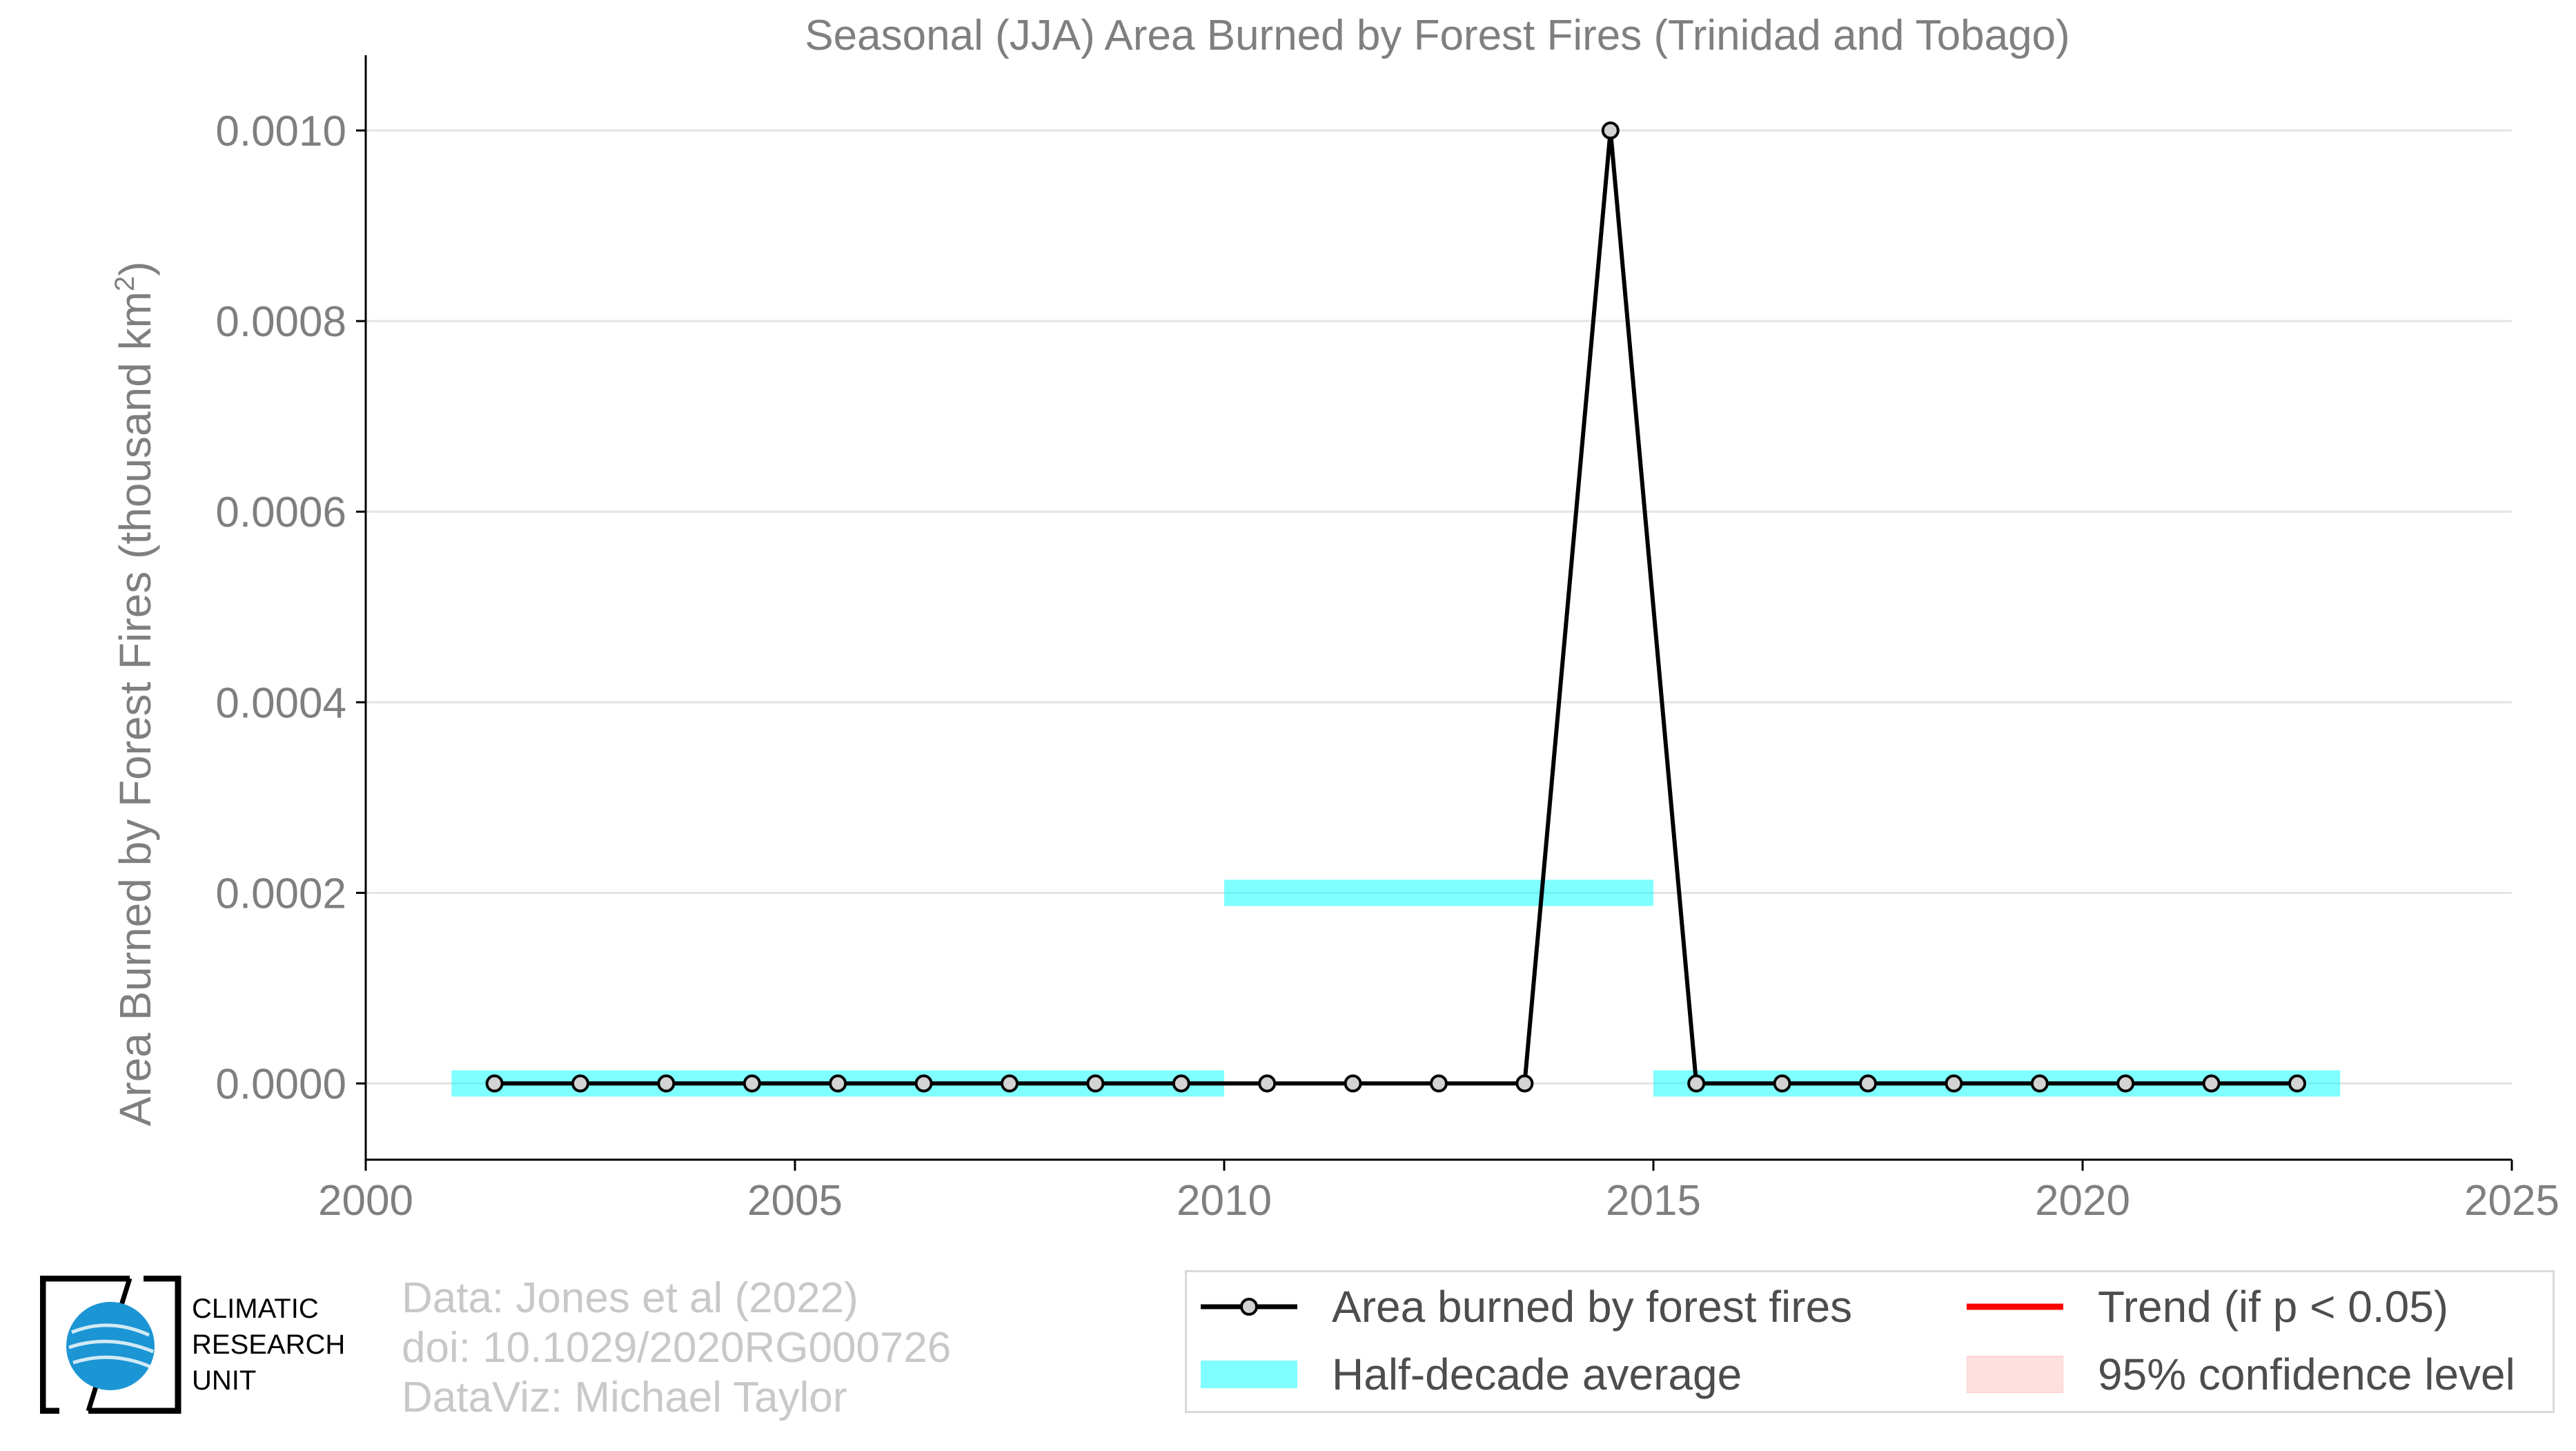 Image resolution: width=2576 pixels, height=1451 pixels. What do you see at coordinates (1653, 1201) in the screenshot?
I see `x-tick-label: 2015` at bounding box center [1653, 1201].